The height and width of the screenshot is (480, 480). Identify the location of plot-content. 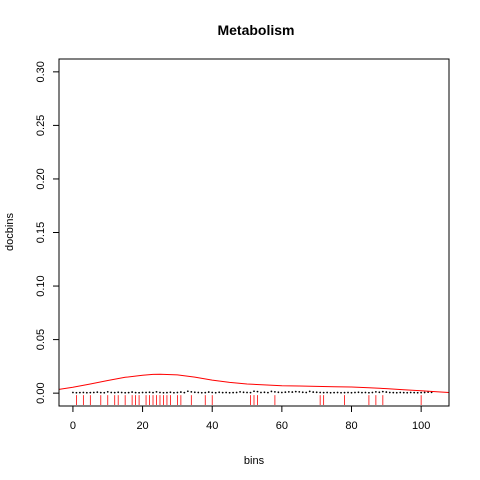
(254, 389).